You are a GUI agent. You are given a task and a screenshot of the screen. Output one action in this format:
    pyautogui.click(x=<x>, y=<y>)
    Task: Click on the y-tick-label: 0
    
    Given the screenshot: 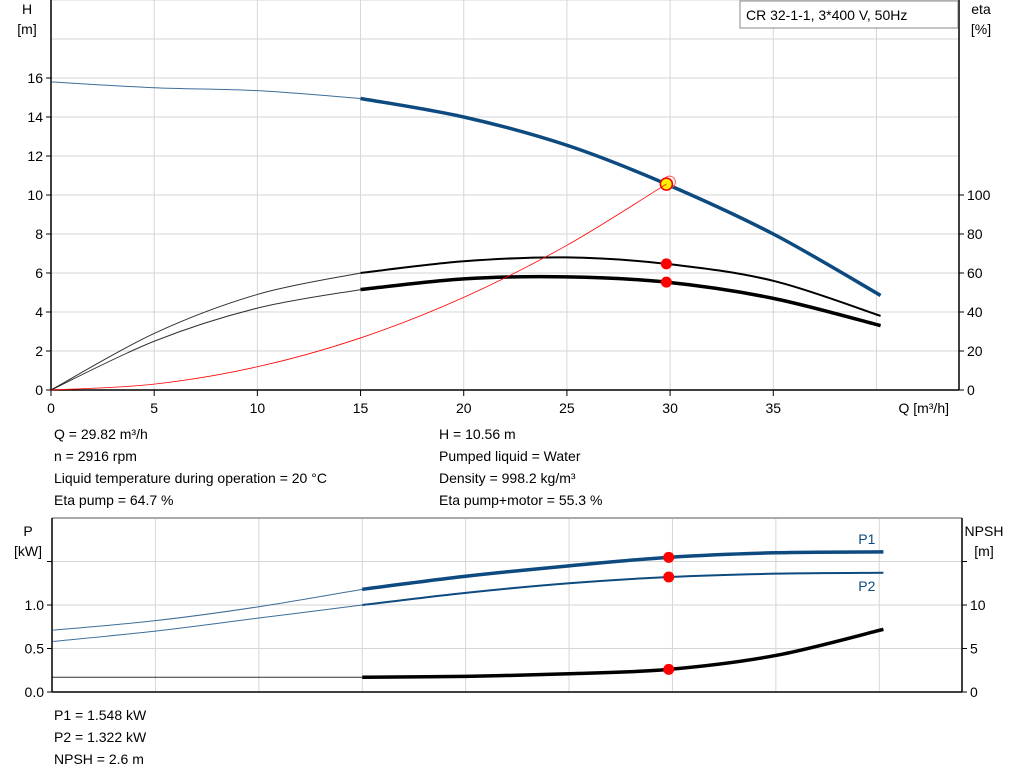 What is the action you would take?
    pyautogui.click(x=39, y=390)
    